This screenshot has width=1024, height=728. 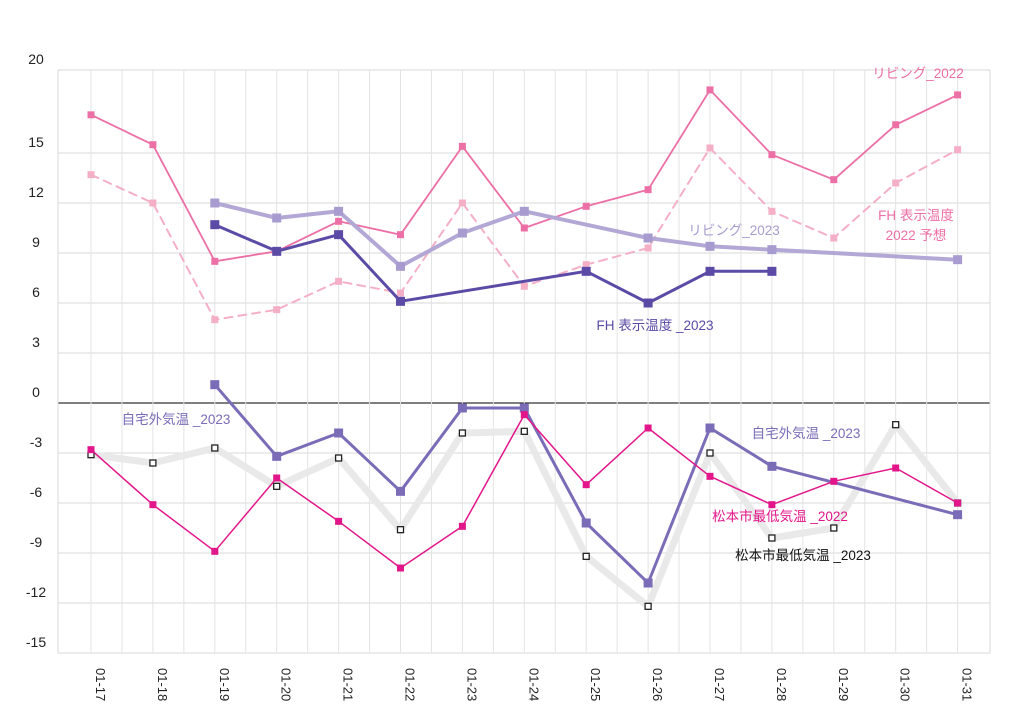 I want to click on x-tick-label: 01-27, so click(x=719, y=684).